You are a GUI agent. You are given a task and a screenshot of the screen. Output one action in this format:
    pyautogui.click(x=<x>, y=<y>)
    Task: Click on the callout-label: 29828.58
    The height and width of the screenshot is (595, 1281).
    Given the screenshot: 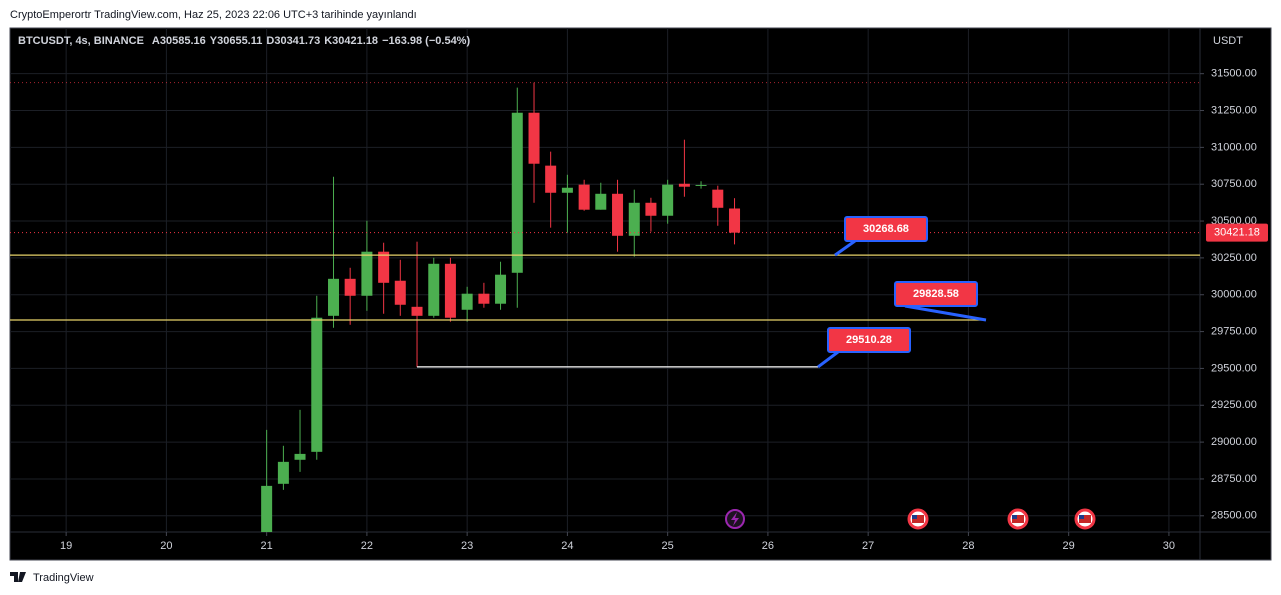 What is the action you would take?
    pyautogui.click(x=936, y=294)
    